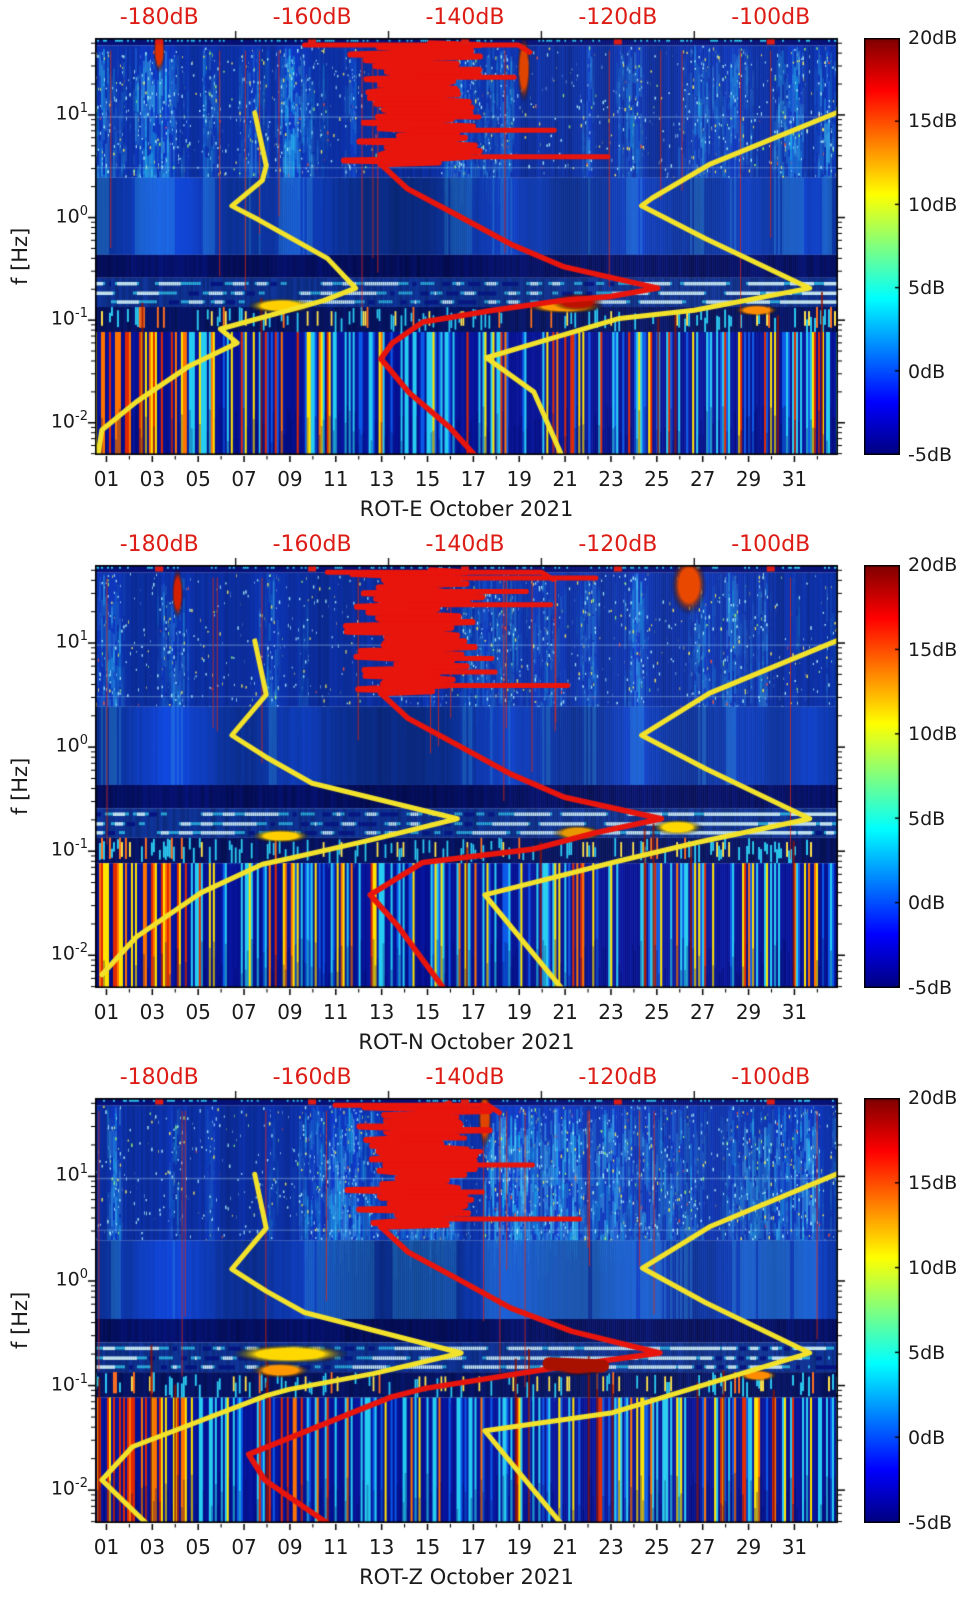 The height and width of the screenshot is (1599, 962). Describe the element at coordinates (882, 1310) in the screenshot. I see `colorbar-canvas-rot-z` at that location.